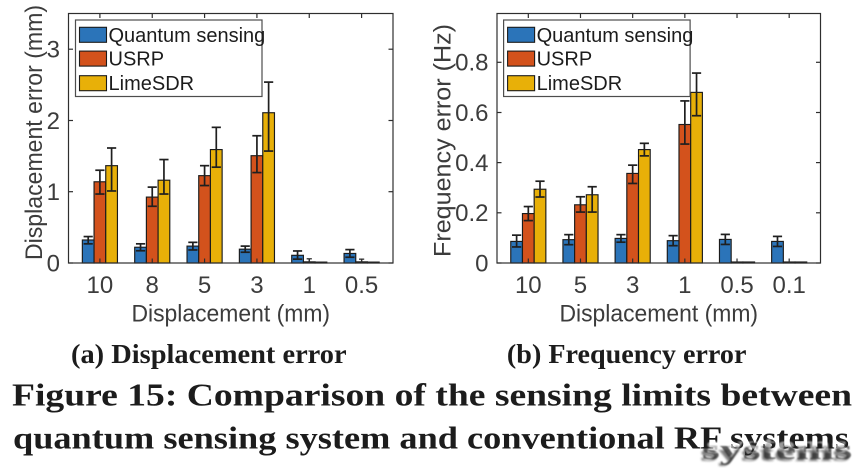 The image size is (857, 468). Describe the element at coordinates (471, 213) in the screenshot. I see `svg-text: 0.2` at that location.